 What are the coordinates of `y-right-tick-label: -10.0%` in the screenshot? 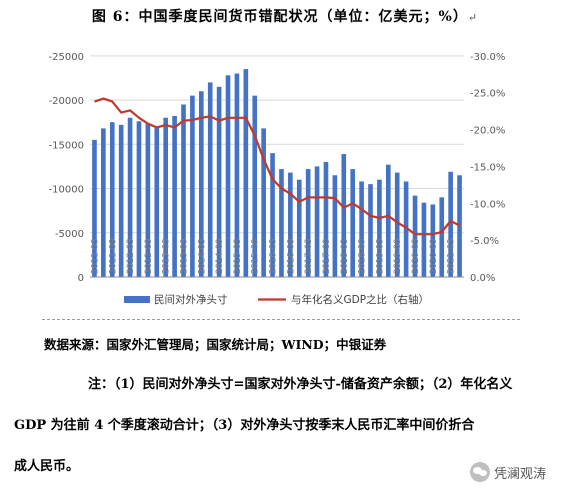 It's located at (487, 204).